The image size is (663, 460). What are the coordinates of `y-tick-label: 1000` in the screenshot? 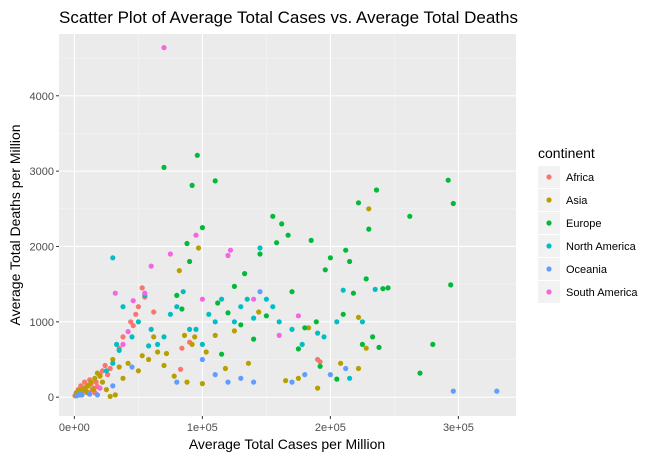 It's located at (42, 323).